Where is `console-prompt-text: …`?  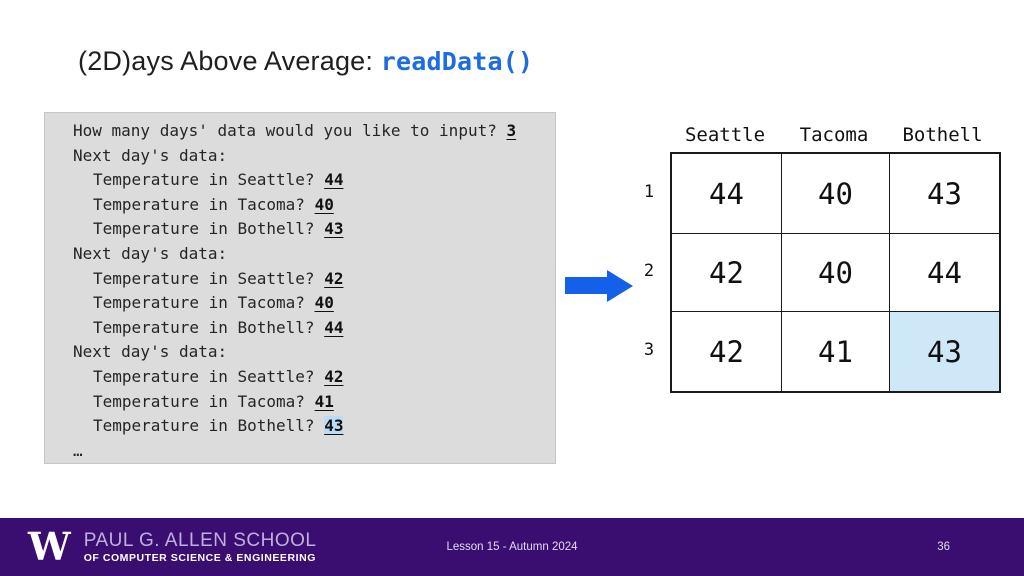 console-prompt-text: … is located at coordinates (78, 450).